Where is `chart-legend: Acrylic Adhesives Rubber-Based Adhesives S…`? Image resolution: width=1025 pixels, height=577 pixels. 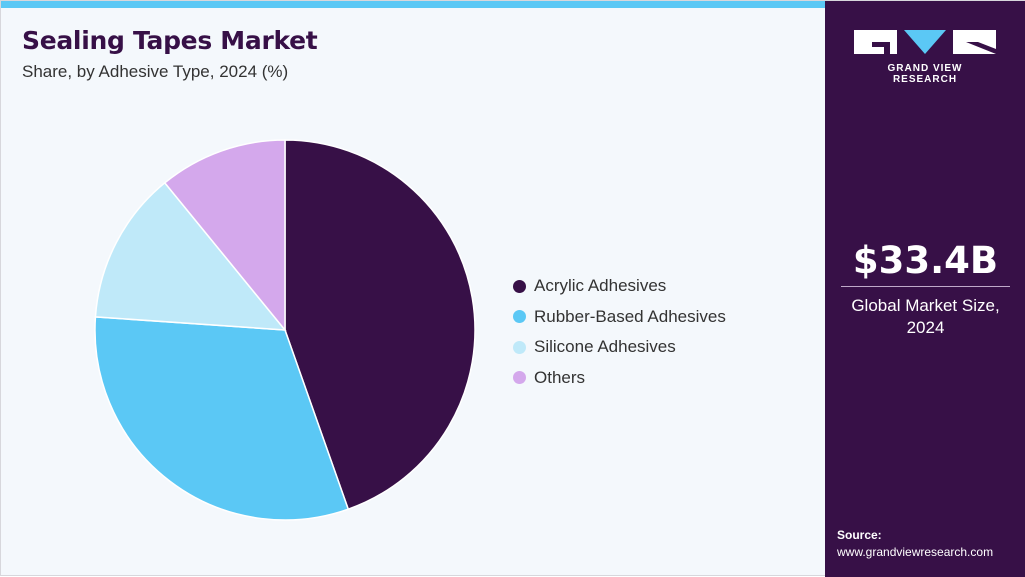 chart-legend: Acrylic Adhesives Rubber-Based Adhesives S… is located at coordinates (619, 332).